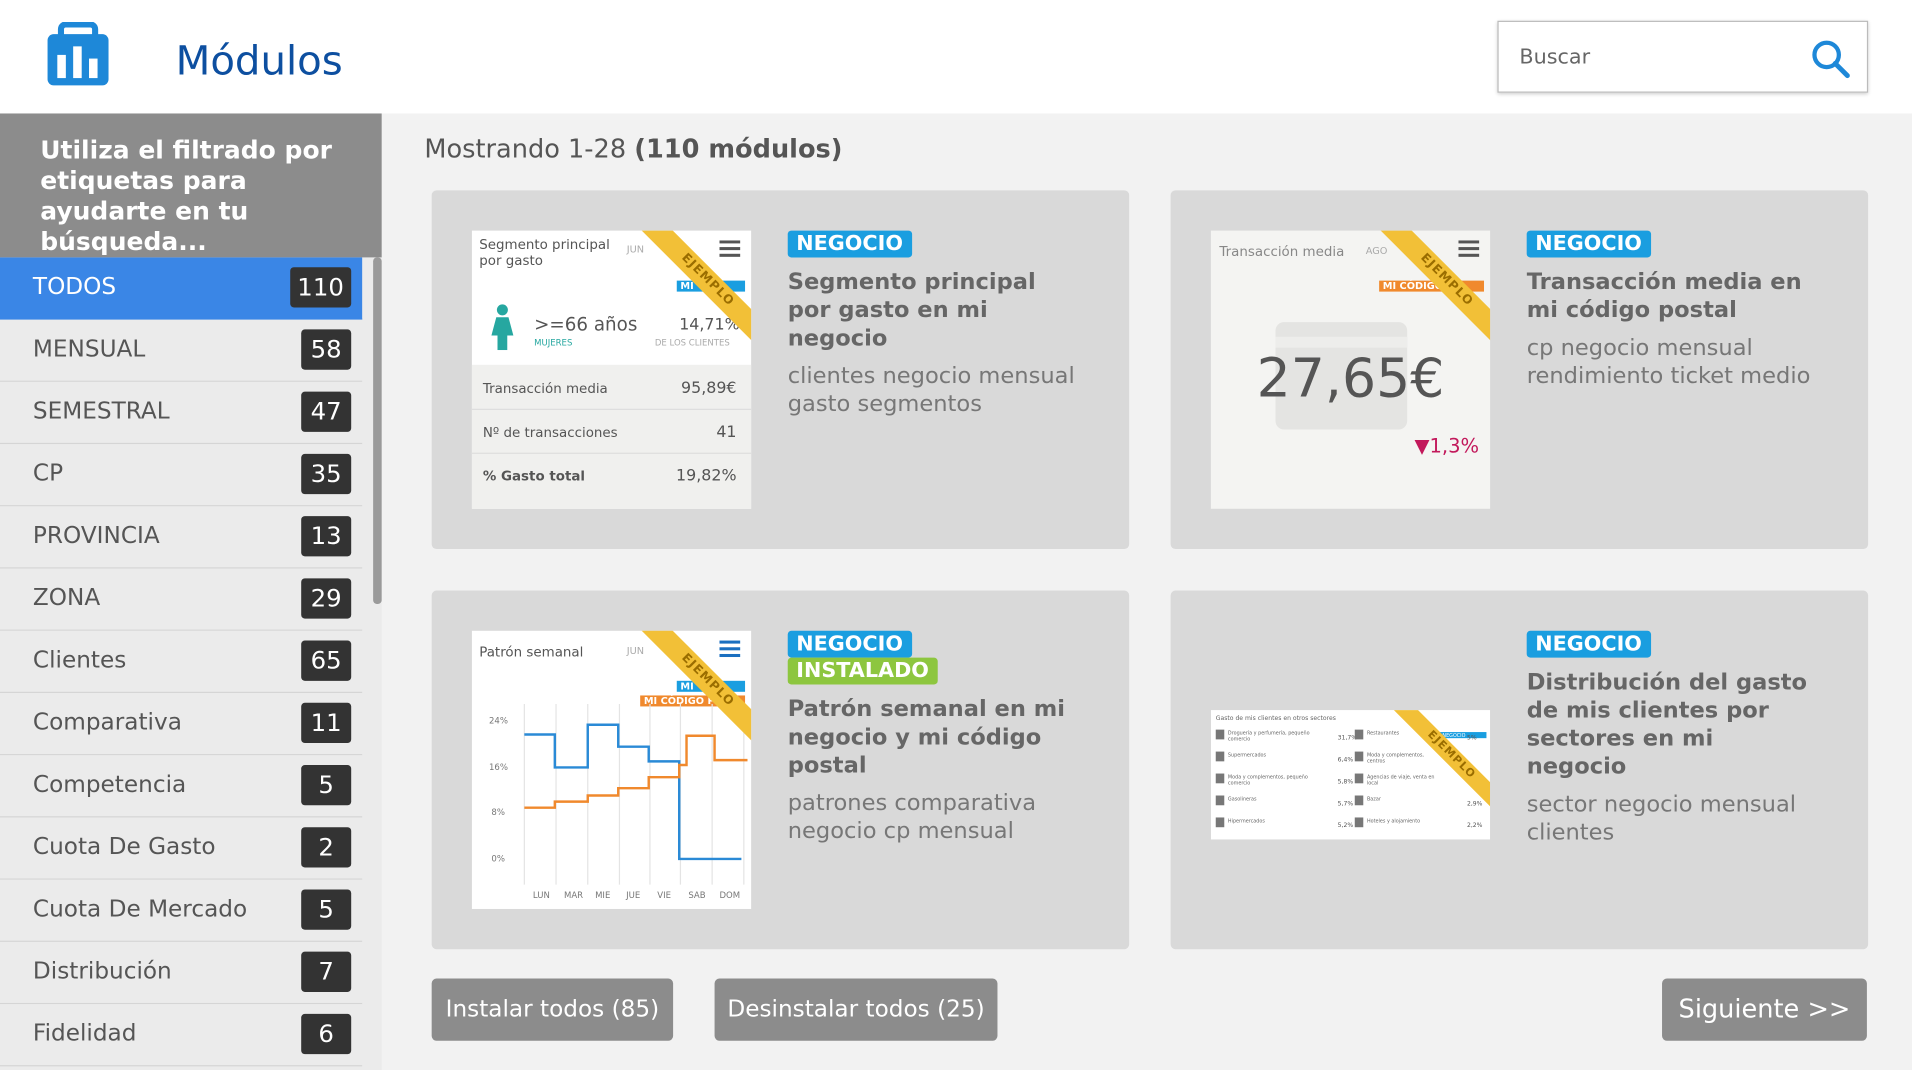 This screenshot has width=1912, height=1070. I want to click on sector-name: Bazar, so click(1373, 798).